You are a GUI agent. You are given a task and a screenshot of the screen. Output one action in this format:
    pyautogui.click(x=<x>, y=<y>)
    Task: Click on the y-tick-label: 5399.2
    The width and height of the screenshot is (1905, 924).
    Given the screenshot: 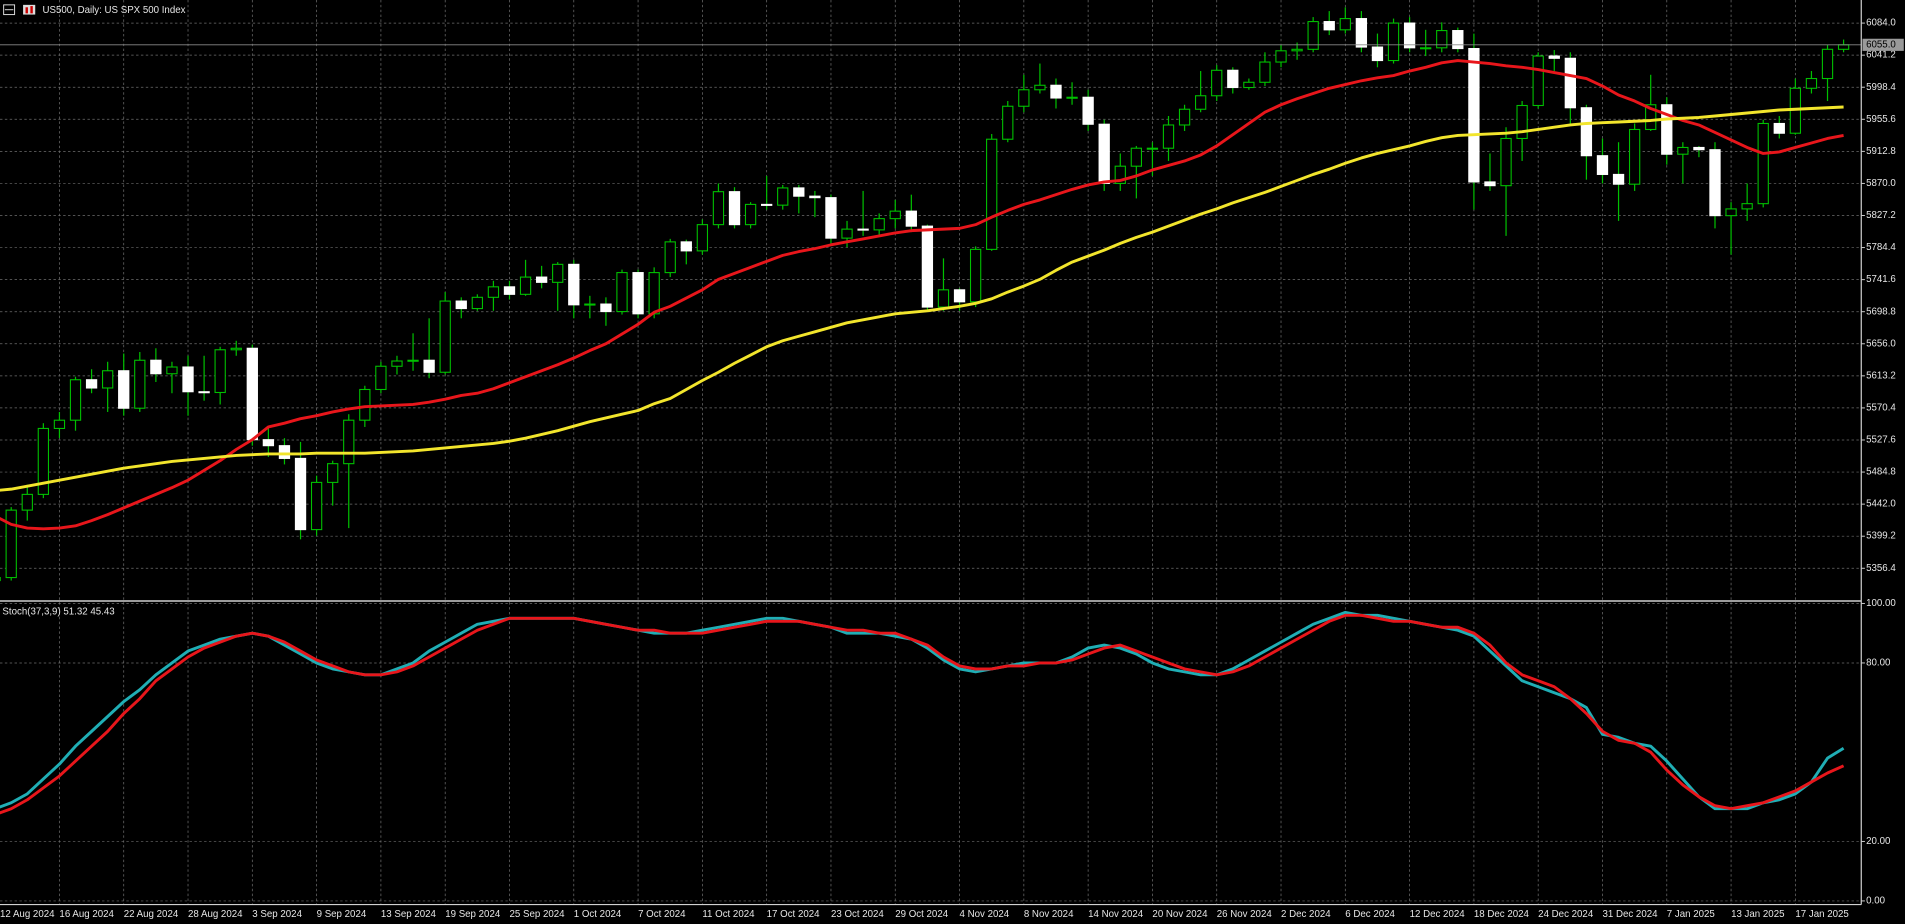 What is the action you would take?
    pyautogui.click(x=1881, y=536)
    